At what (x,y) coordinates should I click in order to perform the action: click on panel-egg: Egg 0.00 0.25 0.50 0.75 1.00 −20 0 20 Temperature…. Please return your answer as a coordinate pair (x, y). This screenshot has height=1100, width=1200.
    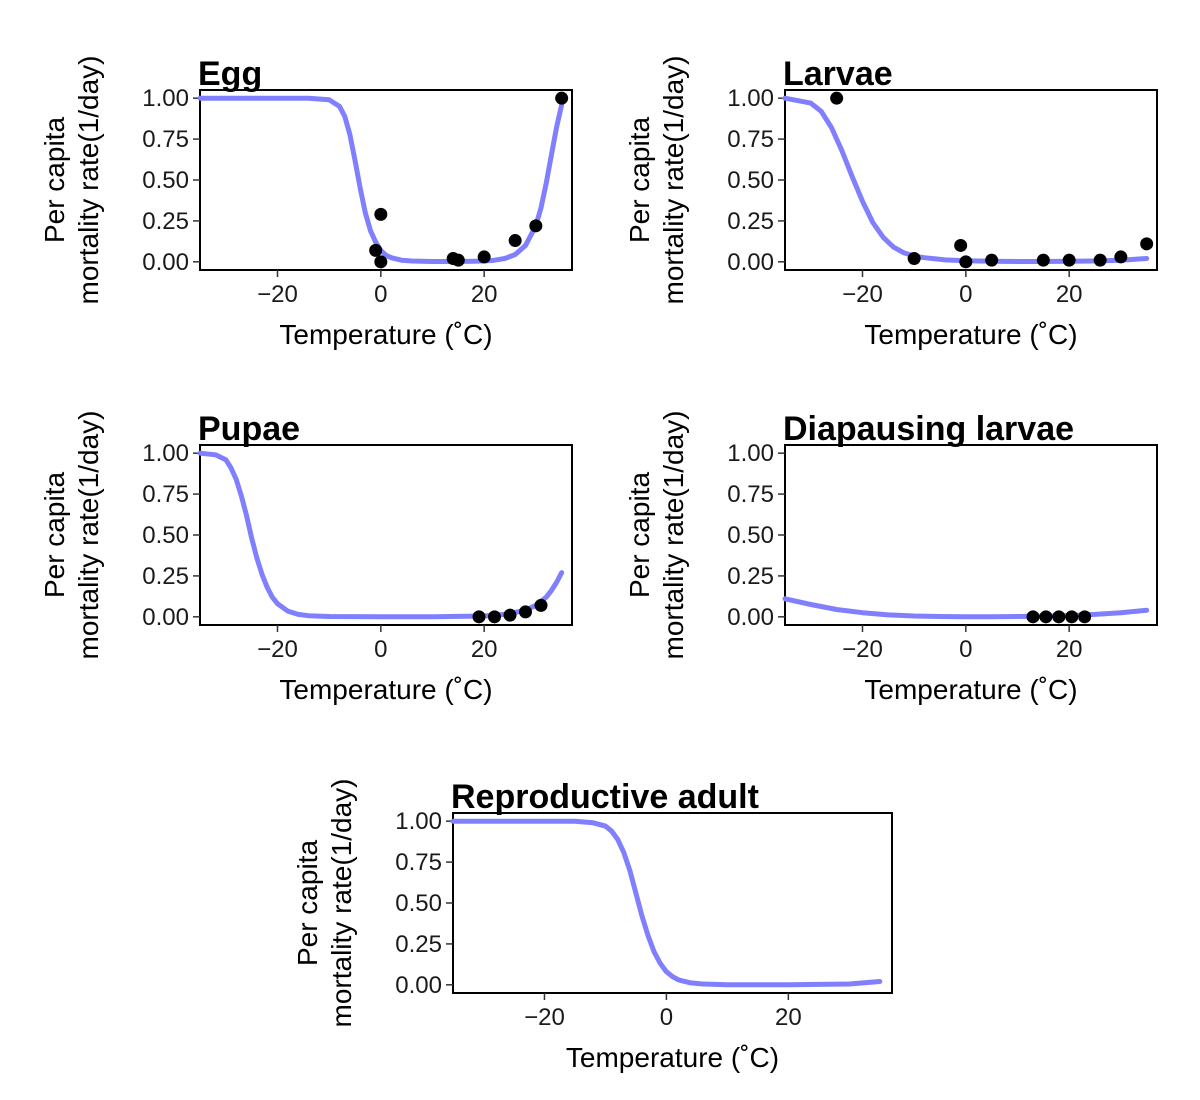
    Looking at the image, I should click on (306, 202).